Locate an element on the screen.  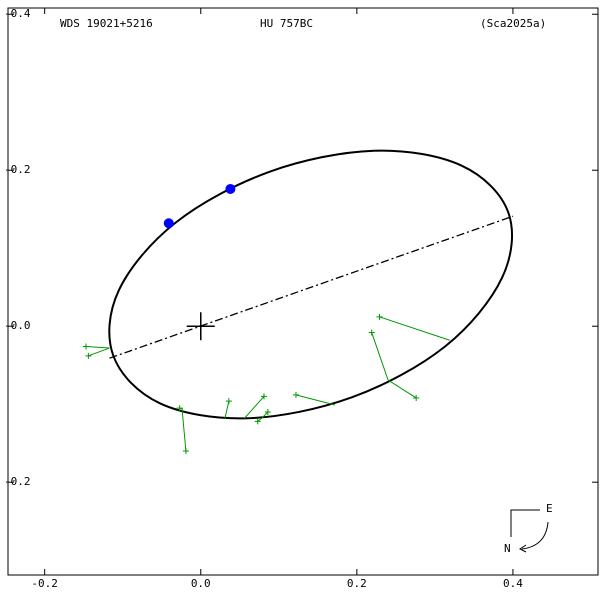
reference: (Sca2025a) is located at coordinates (513, 23).